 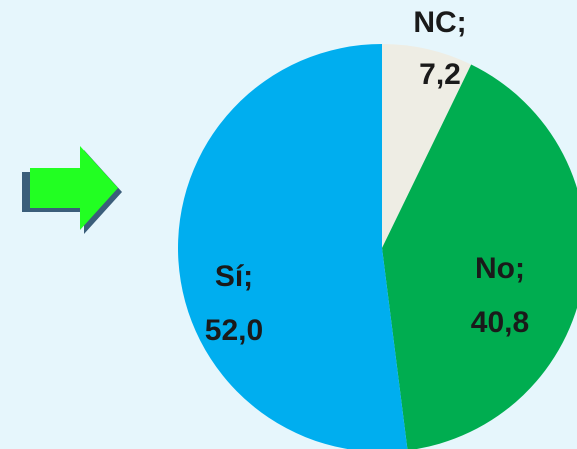 I want to click on slice-nc-label: NC;, so click(x=439, y=22).